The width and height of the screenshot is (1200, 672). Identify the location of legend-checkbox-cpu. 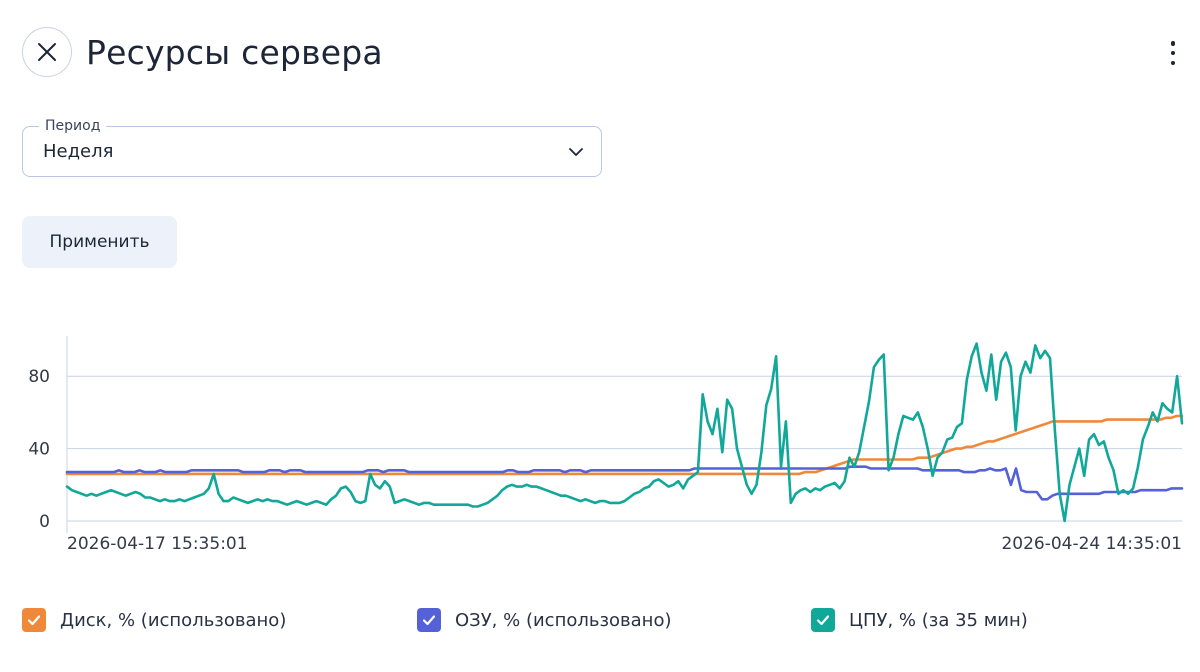
(823, 620).